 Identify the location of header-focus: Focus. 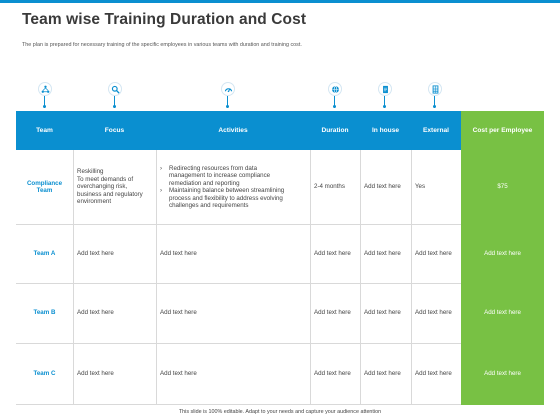
(114, 130).